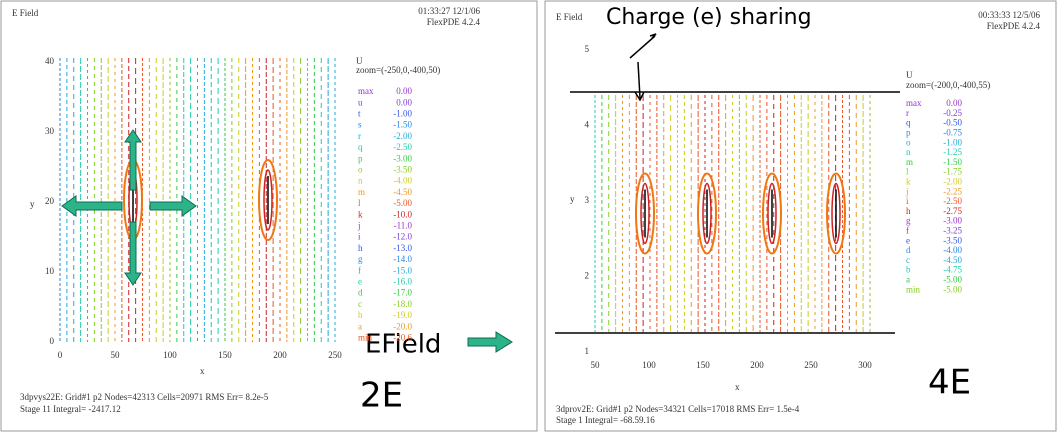 This screenshot has width=1058, height=433. What do you see at coordinates (908, 123) in the screenshot?
I see `legend-key: q` at bounding box center [908, 123].